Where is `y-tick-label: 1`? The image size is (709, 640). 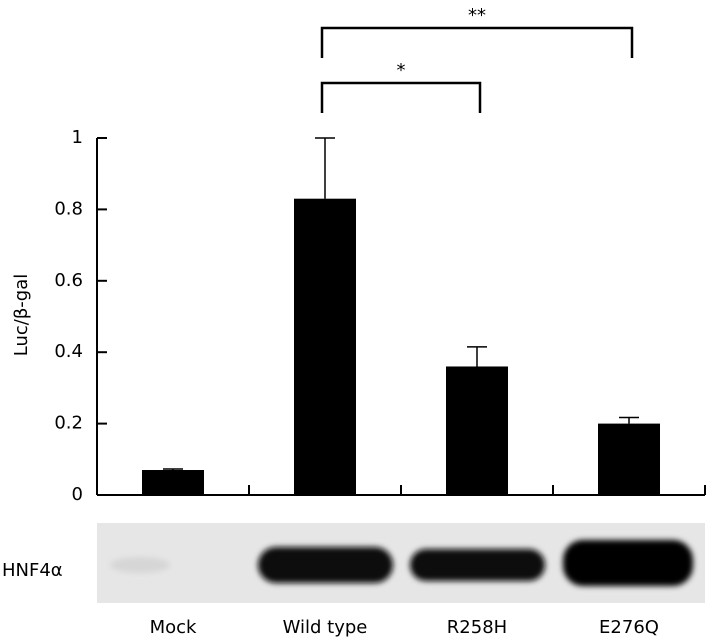
y-tick-label: 1 is located at coordinates (77, 137).